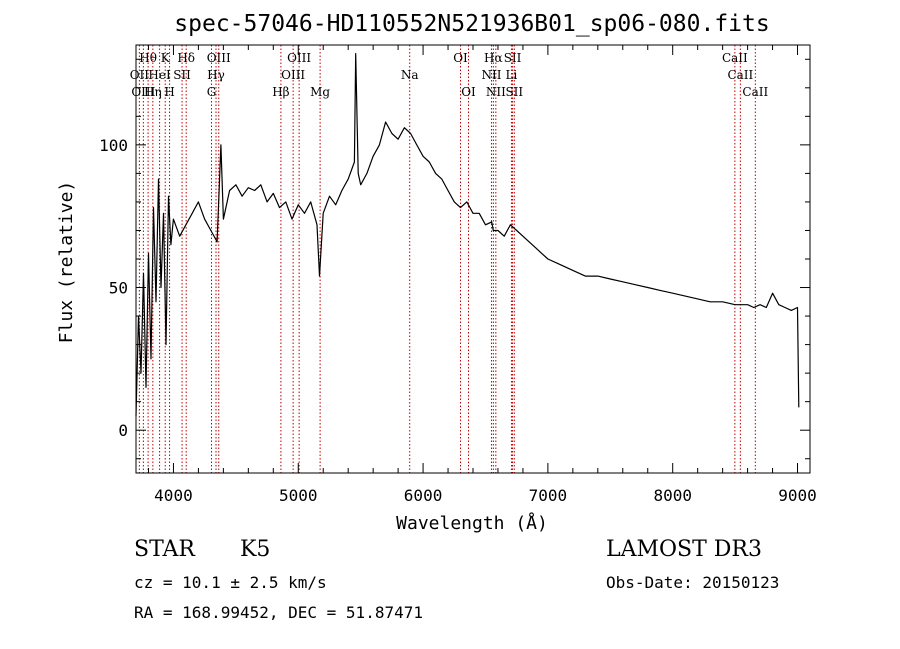 The height and width of the screenshot is (649, 900). What do you see at coordinates (472, 523) in the screenshot?
I see `x-axis-label: Wavelength (Å)` at bounding box center [472, 523].